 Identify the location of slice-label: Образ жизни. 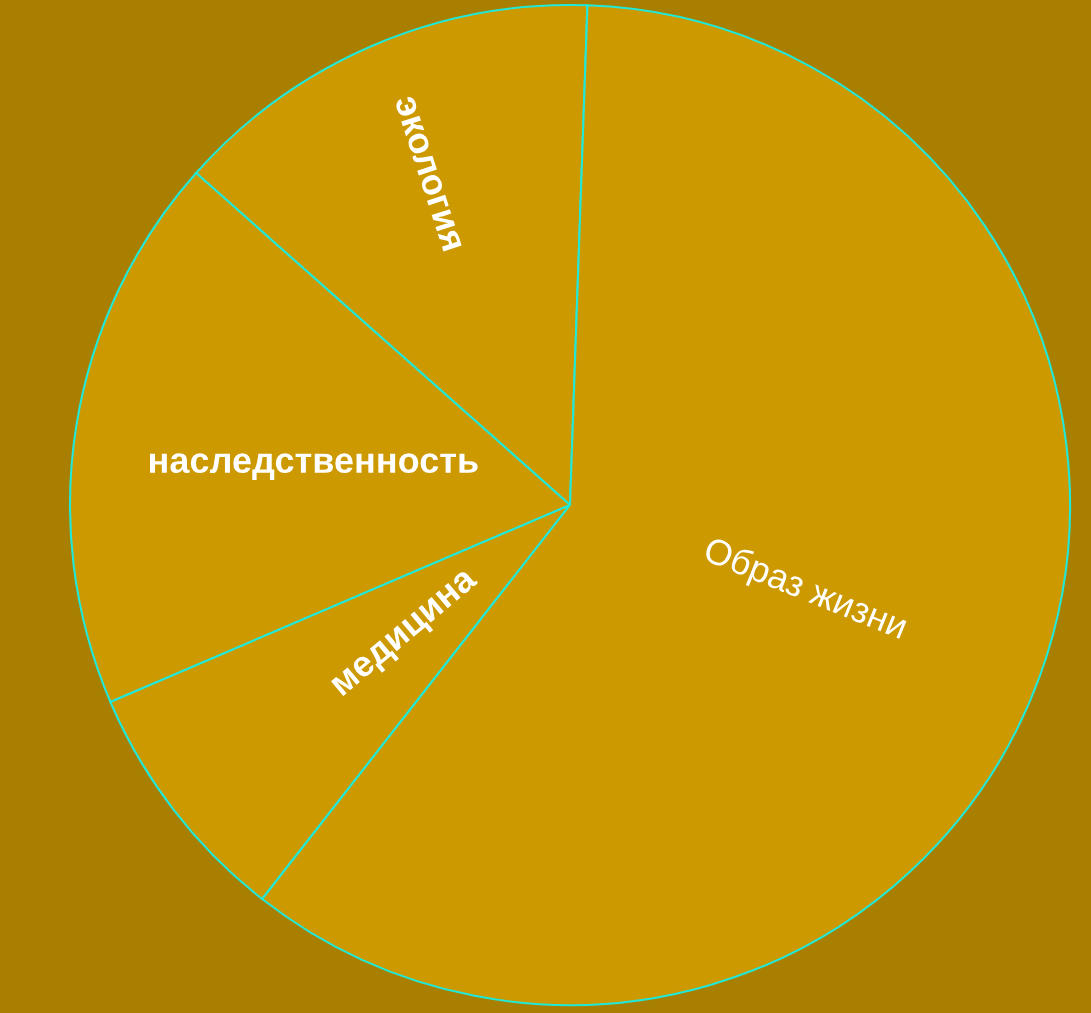
(804, 590).